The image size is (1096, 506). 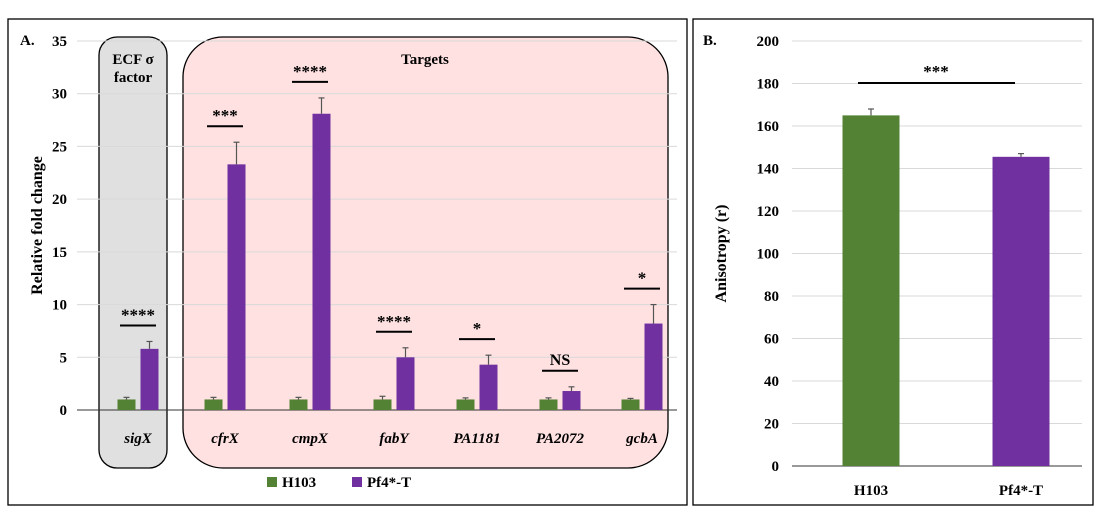 What do you see at coordinates (768, 212) in the screenshot?
I see `y-tick-label: 120` at bounding box center [768, 212].